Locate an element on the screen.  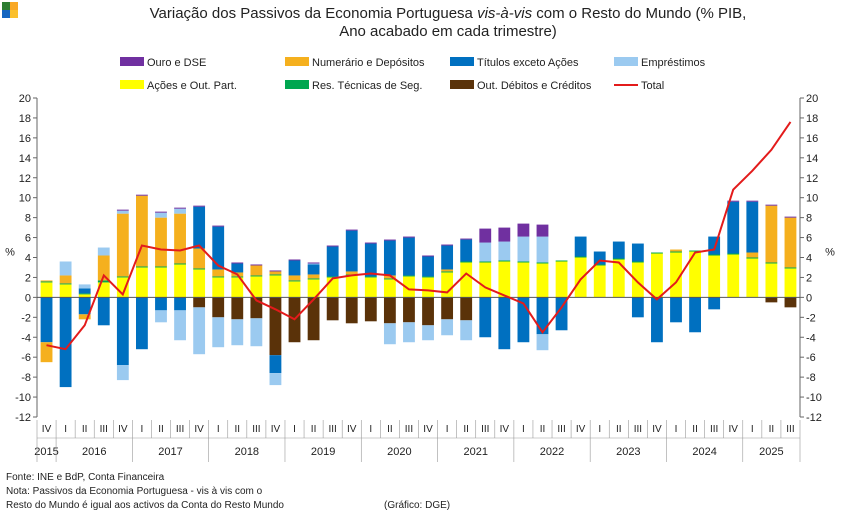
y-tick-label-right: -6 is located at coordinates (811, 358).